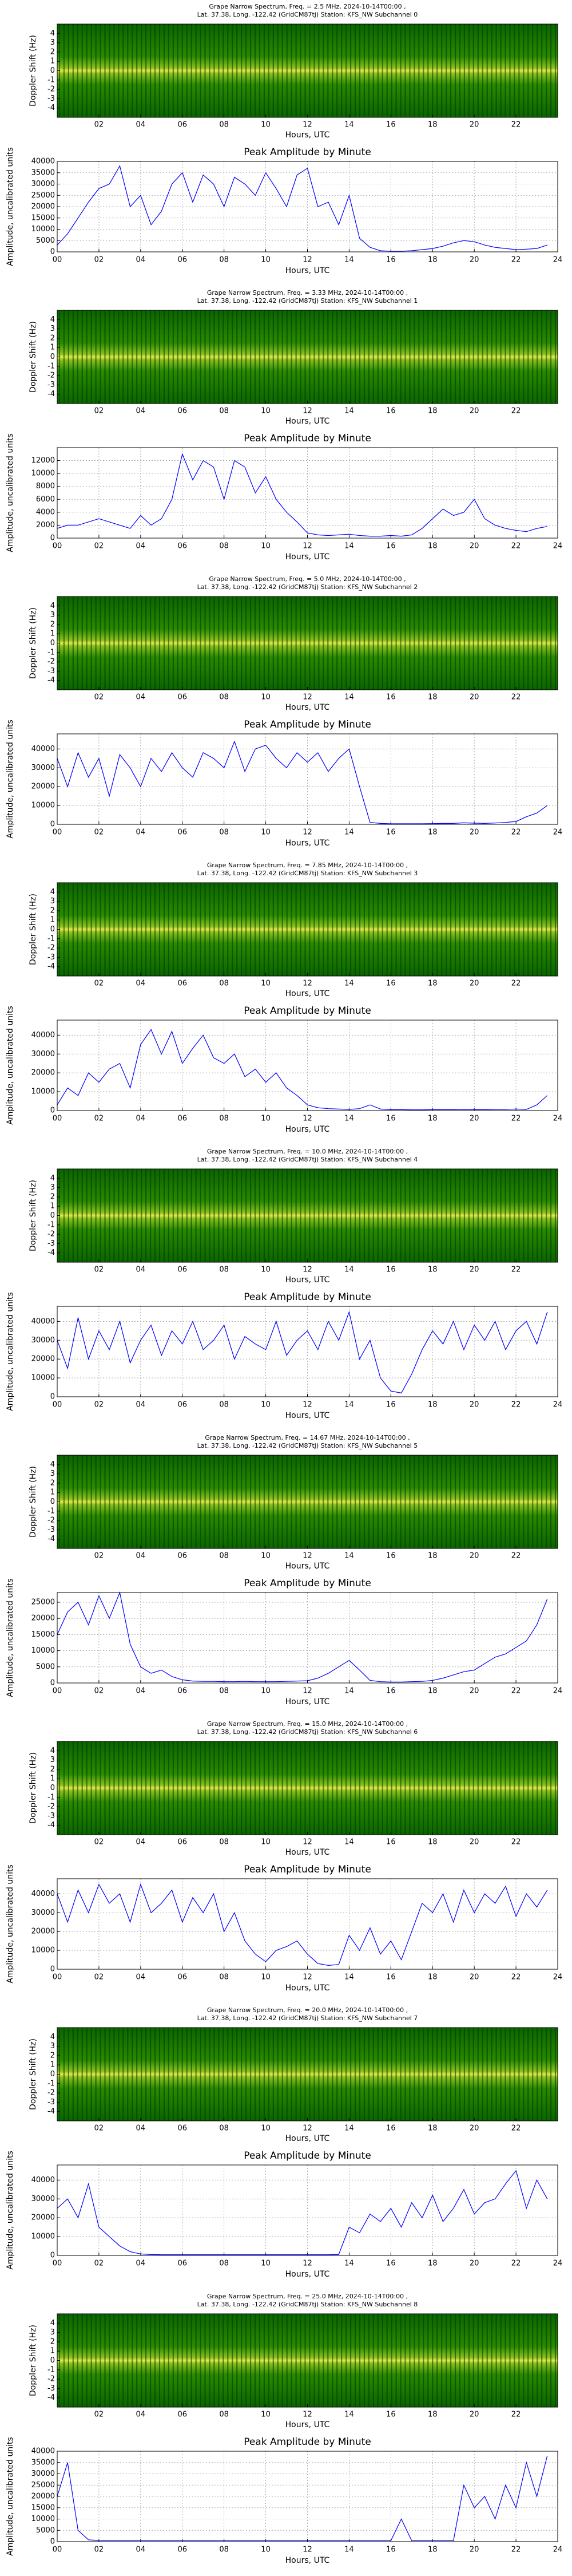  What do you see at coordinates (45, 499) in the screenshot?
I see `y-tick-label: 6000` at bounding box center [45, 499].